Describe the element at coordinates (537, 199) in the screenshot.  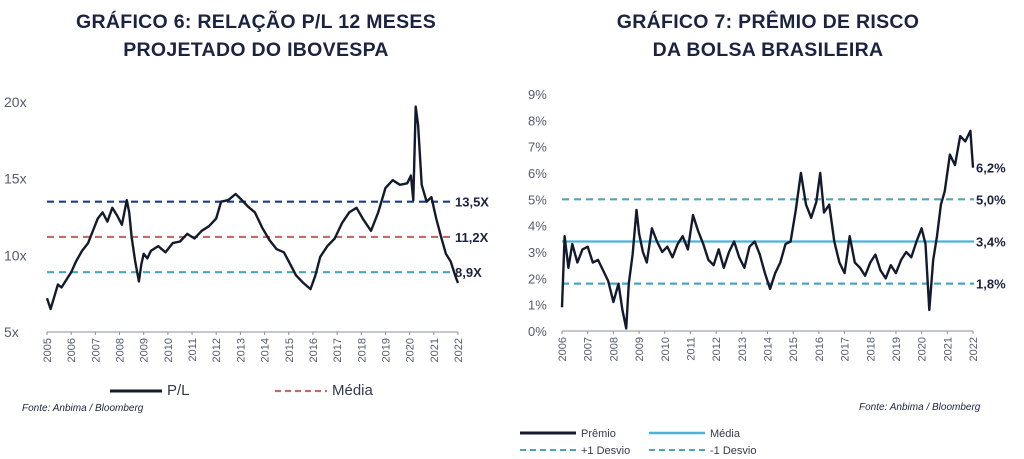
I see `y-tick-label: 5%` at that location.